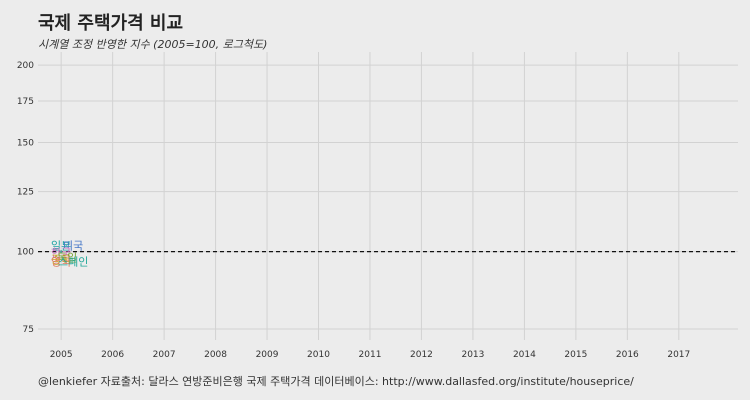 The image size is (750, 400). Describe the element at coordinates (627, 355) in the screenshot. I see `x-tick-label: 2016` at that location.